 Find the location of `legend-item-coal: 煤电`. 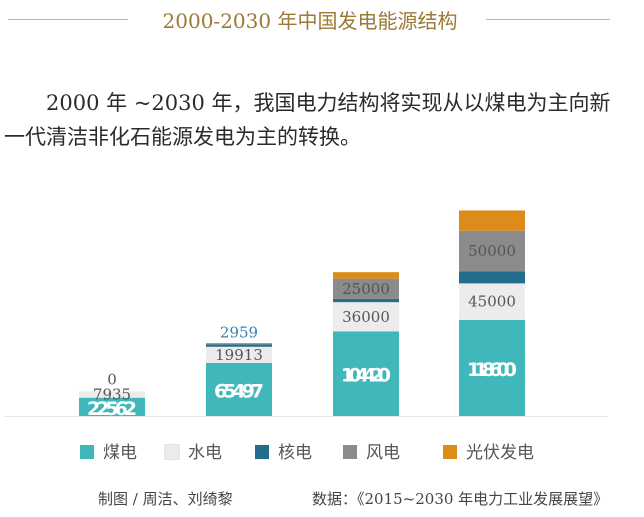

legend-item-coal: 煤电 is located at coordinates (108, 450).